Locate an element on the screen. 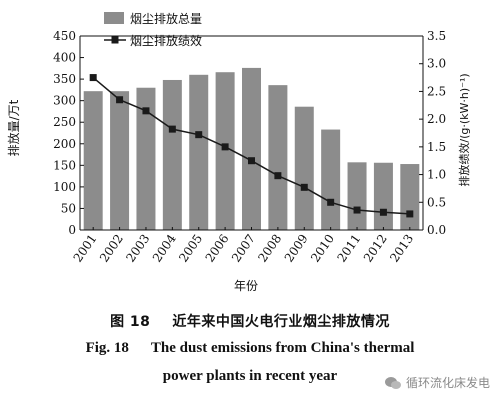 Image resolution: width=500 pixels, height=404 pixels. bar-2002 is located at coordinates (120, 160).